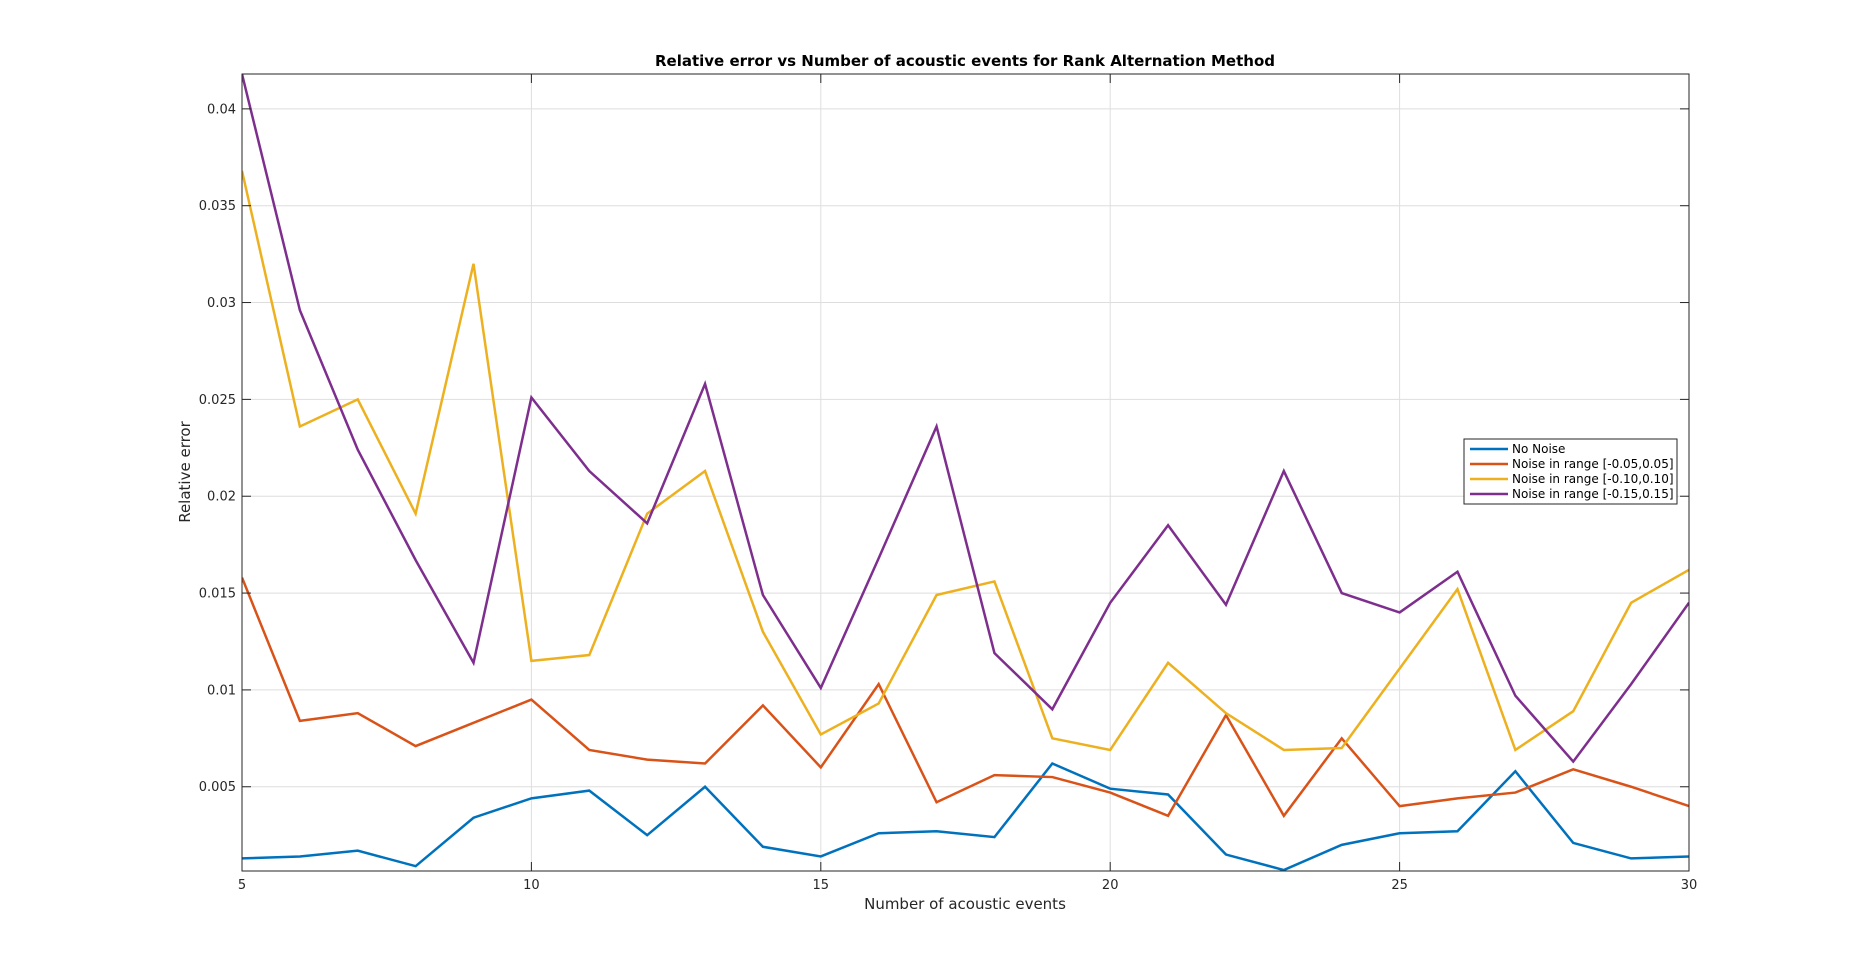 This screenshot has width=1853, height=970. Describe the element at coordinates (221, 303) in the screenshot. I see `y-tick-label: 0.03` at that location.